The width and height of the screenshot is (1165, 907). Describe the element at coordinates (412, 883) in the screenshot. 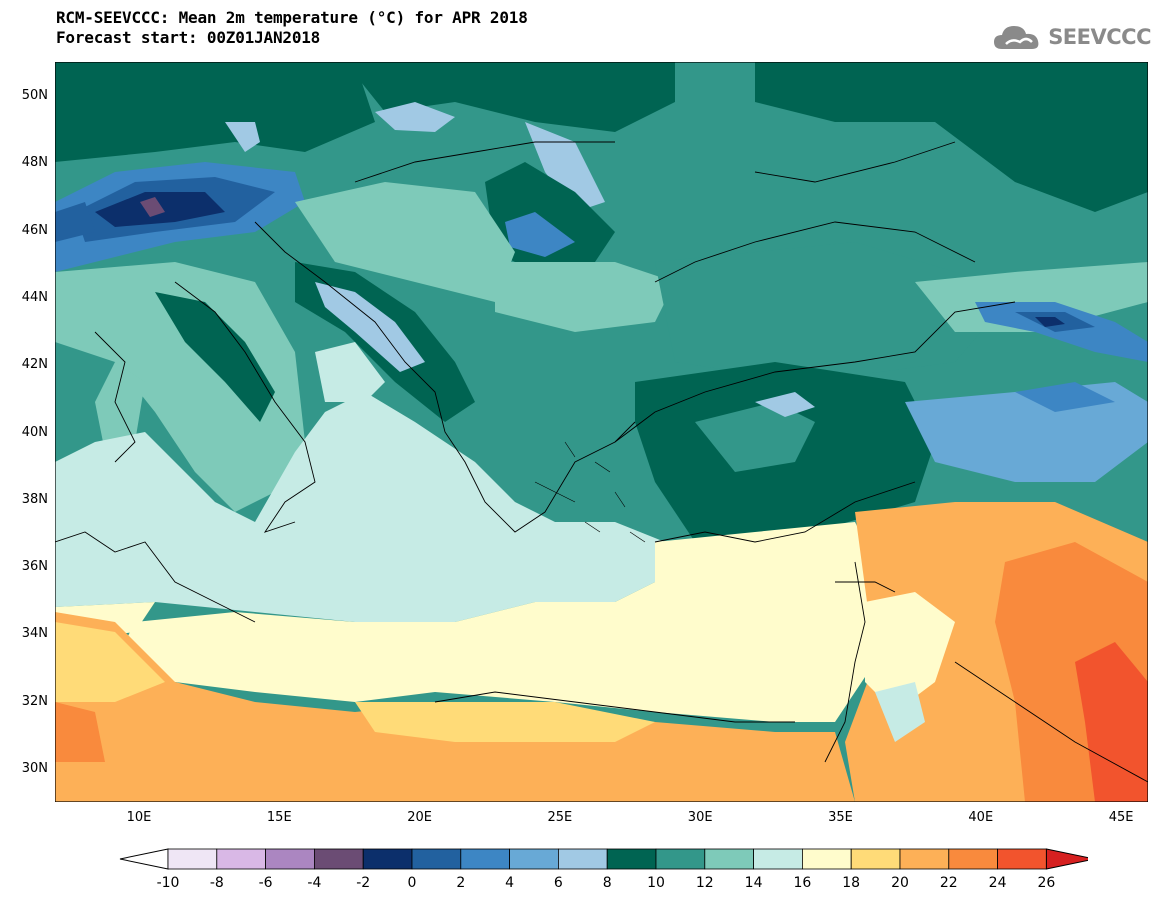

I see `colorbar-tick-label: 0` at that location.